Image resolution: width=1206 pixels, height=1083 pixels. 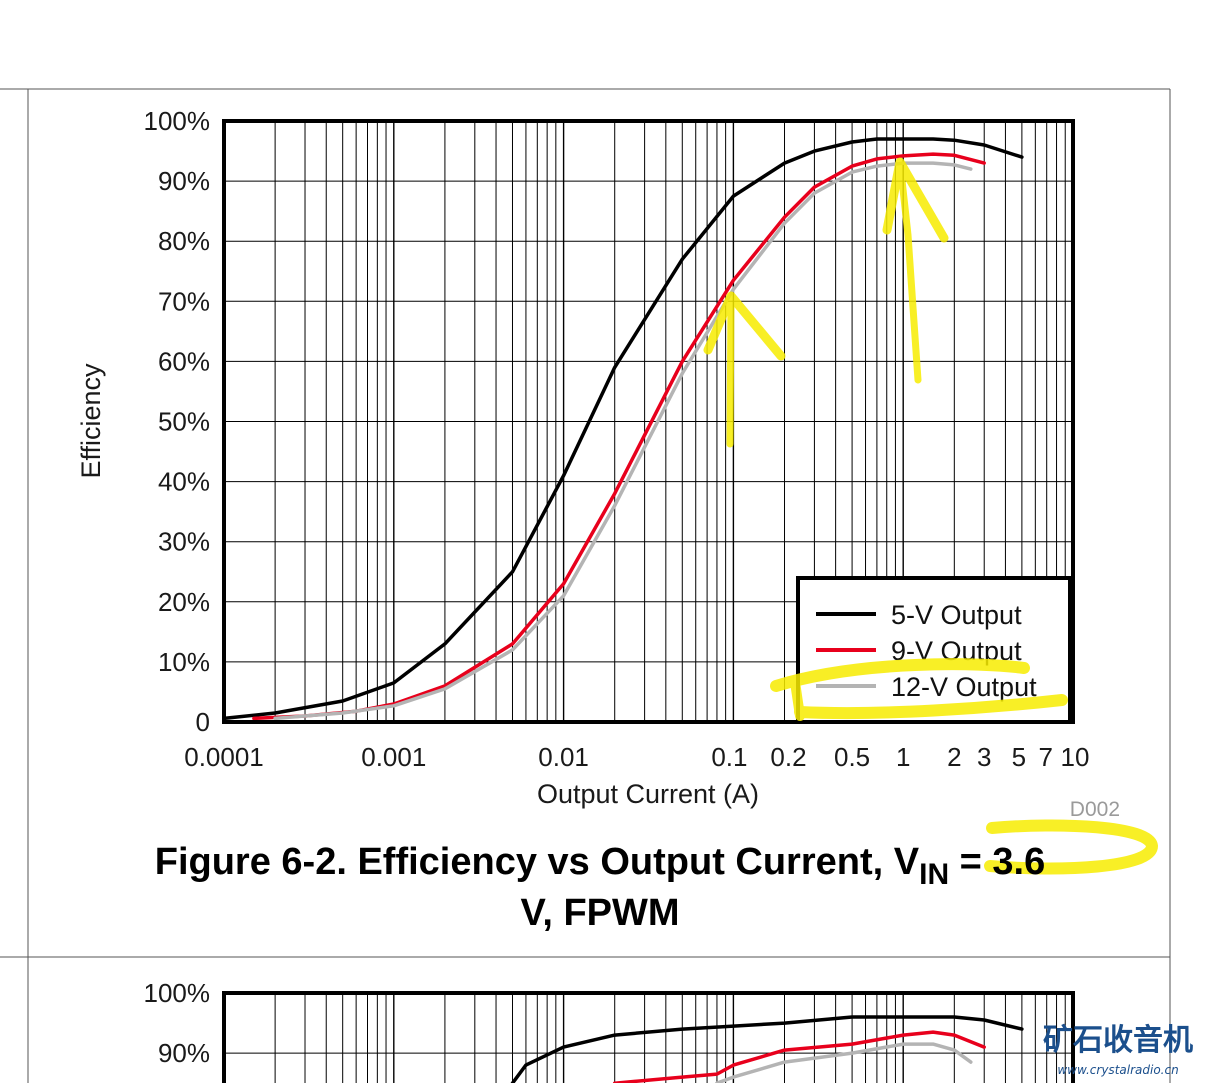 What do you see at coordinates (915, 200) in the screenshot?
I see `arrowhead-annotation-1A` at bounding box center [915, 200].